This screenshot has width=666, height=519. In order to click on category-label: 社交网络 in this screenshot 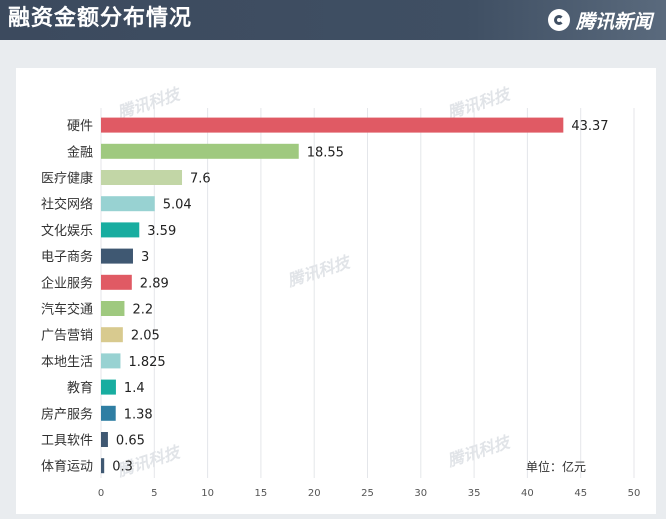, I will do `click(67, 205)`.